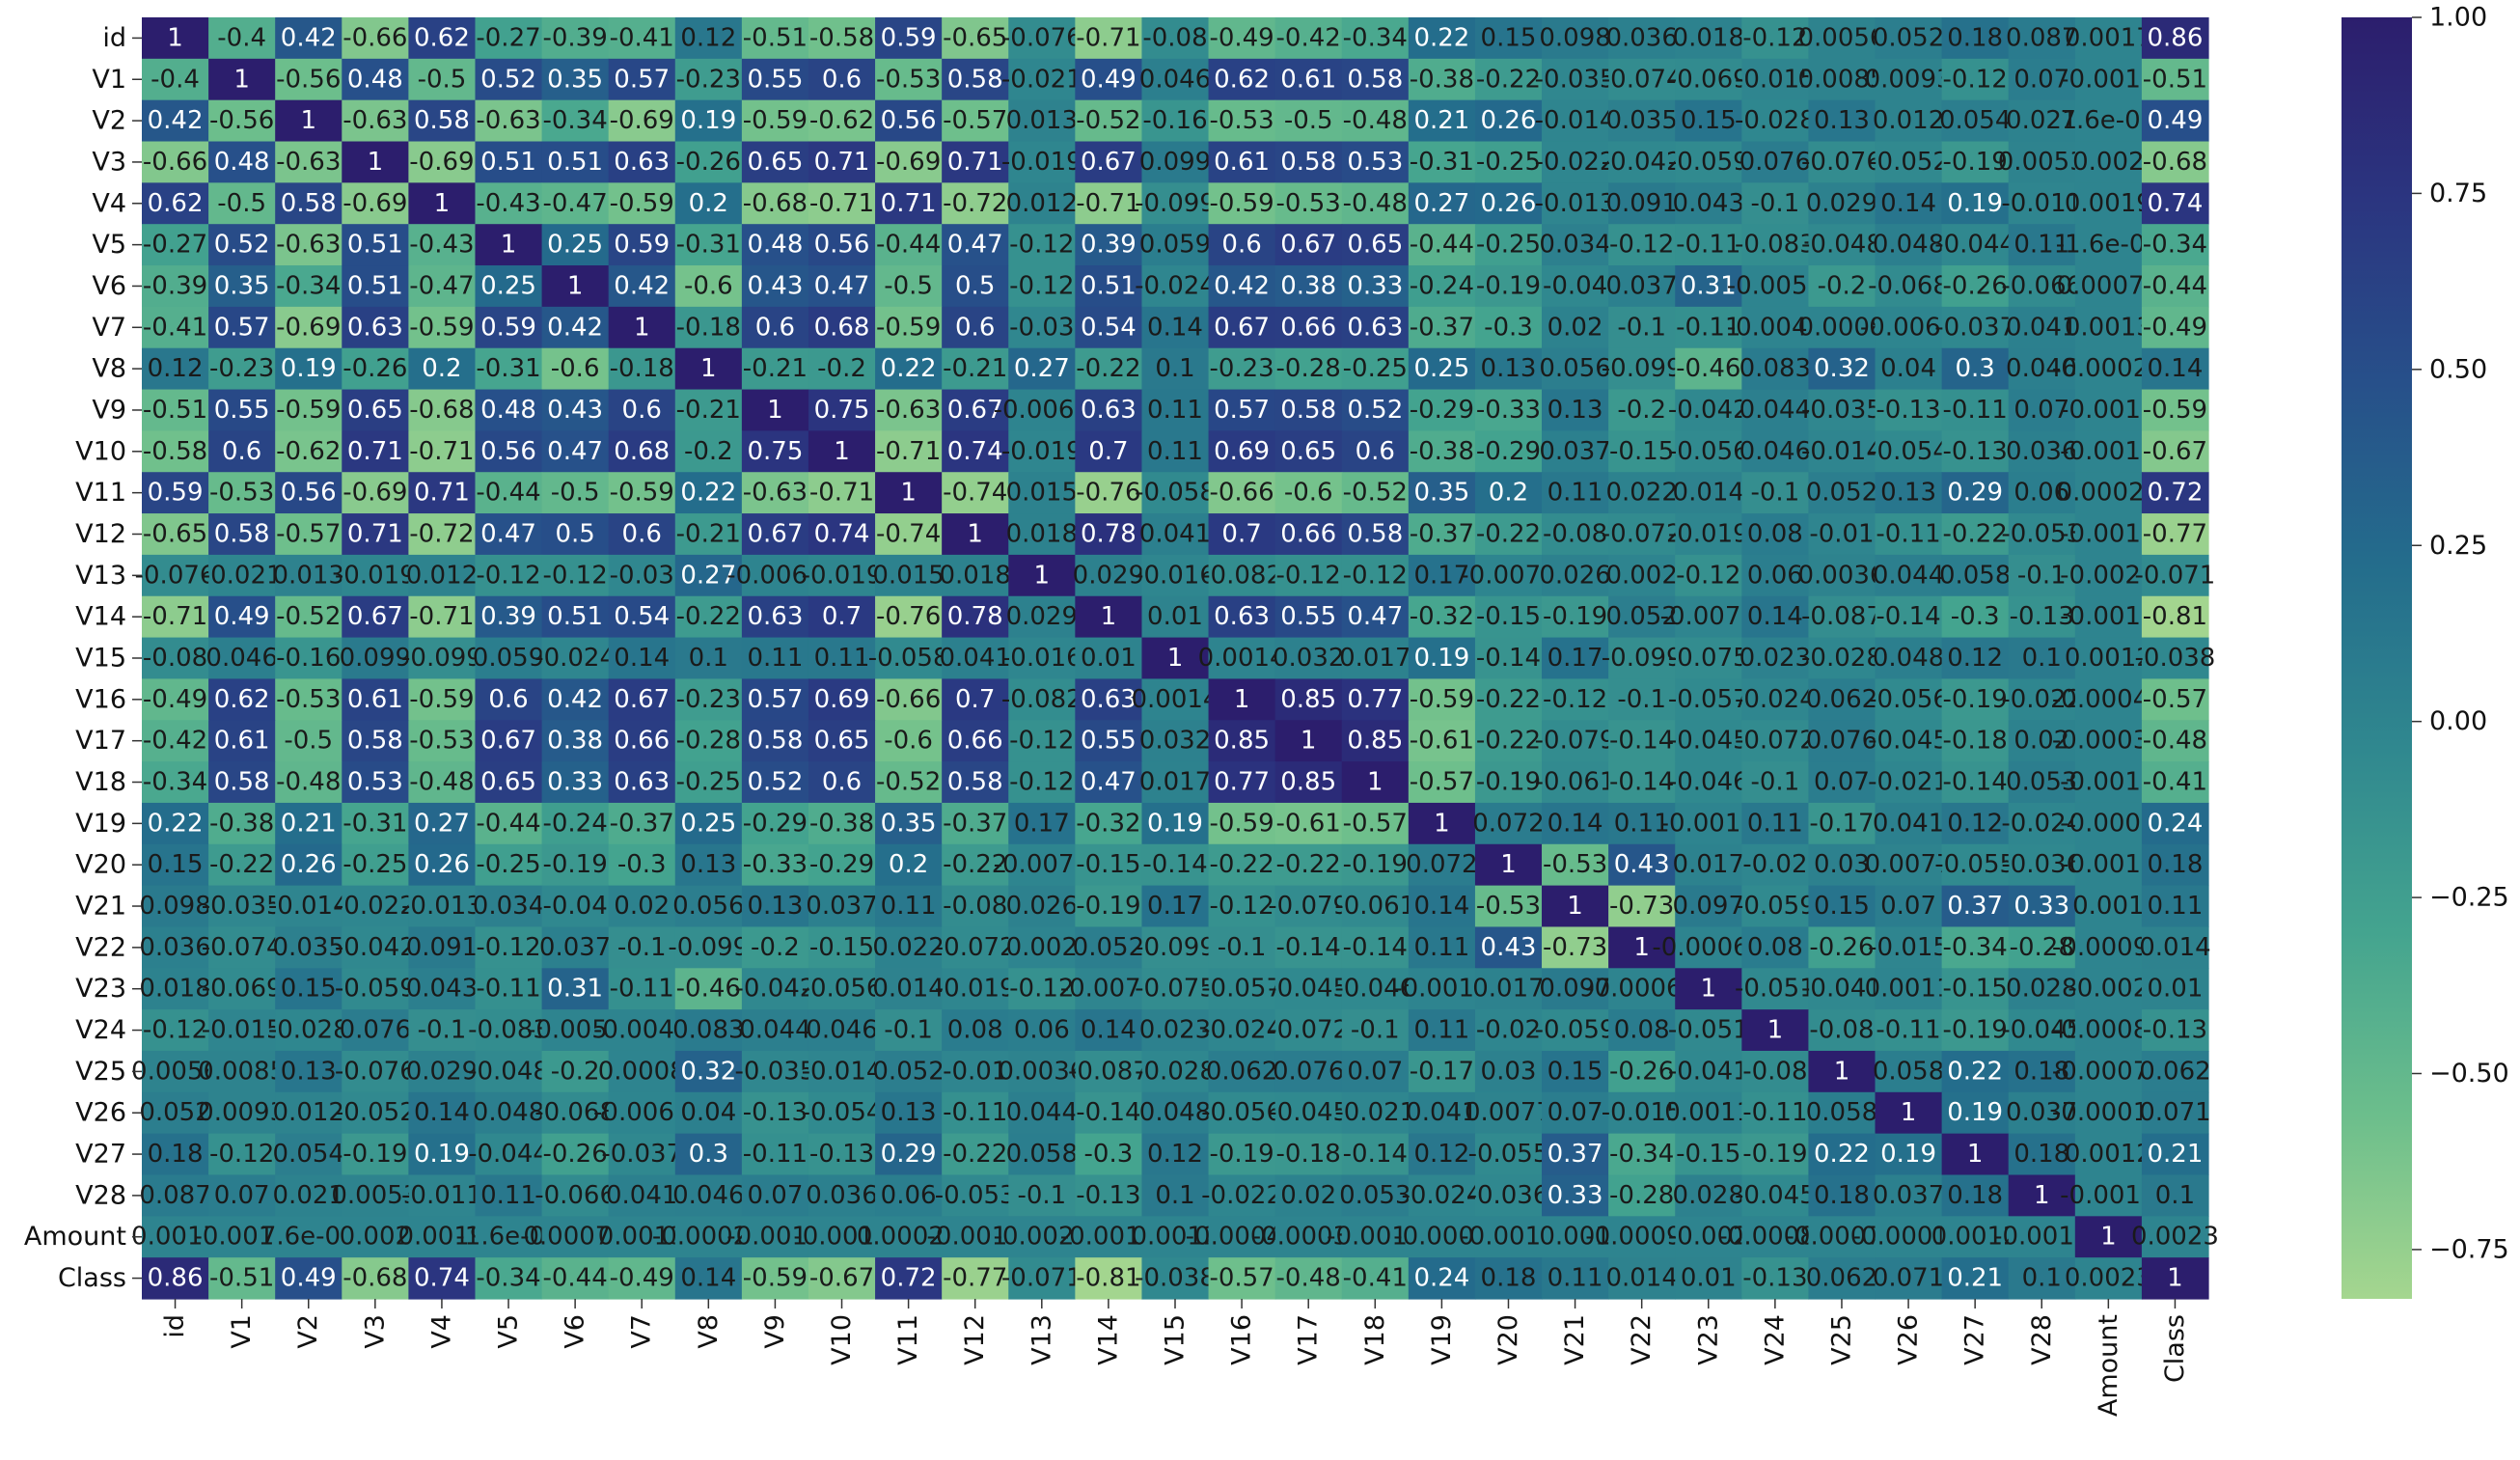 The width and height of the screenshot is (2520, 1460). I want to click on cell-value-label: -0.056, so click(1709, 451).